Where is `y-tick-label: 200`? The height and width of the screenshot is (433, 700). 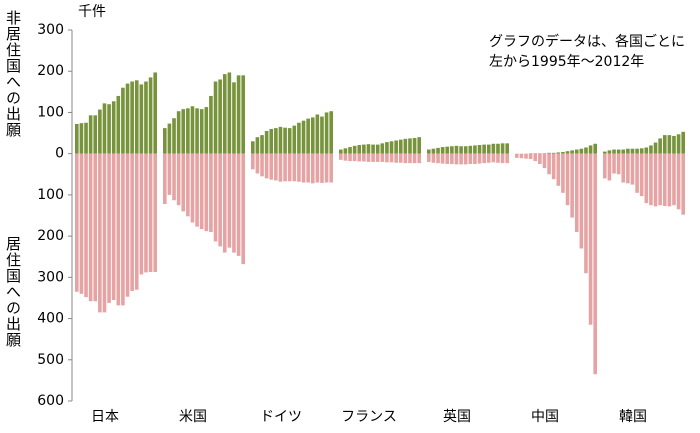
y-tick-label: 200 is located at coordinates (50, 236).